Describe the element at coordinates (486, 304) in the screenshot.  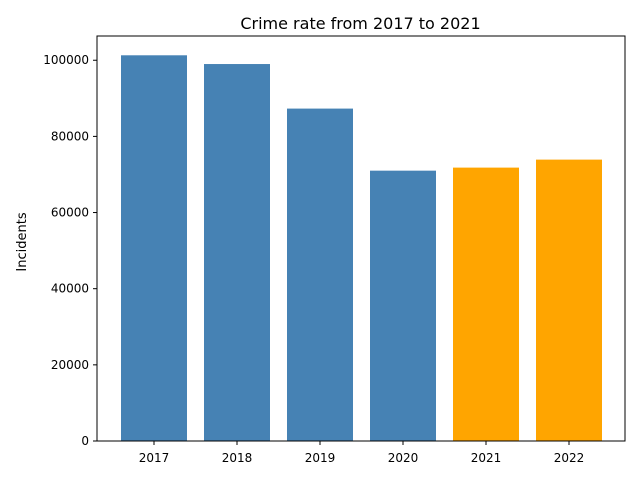
I see `bar-2021` at that location.